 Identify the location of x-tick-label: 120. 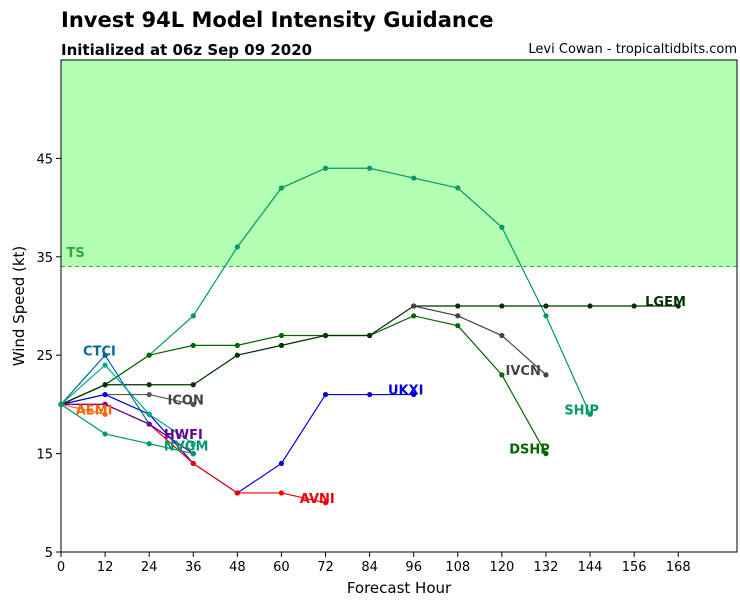
(501, 567).